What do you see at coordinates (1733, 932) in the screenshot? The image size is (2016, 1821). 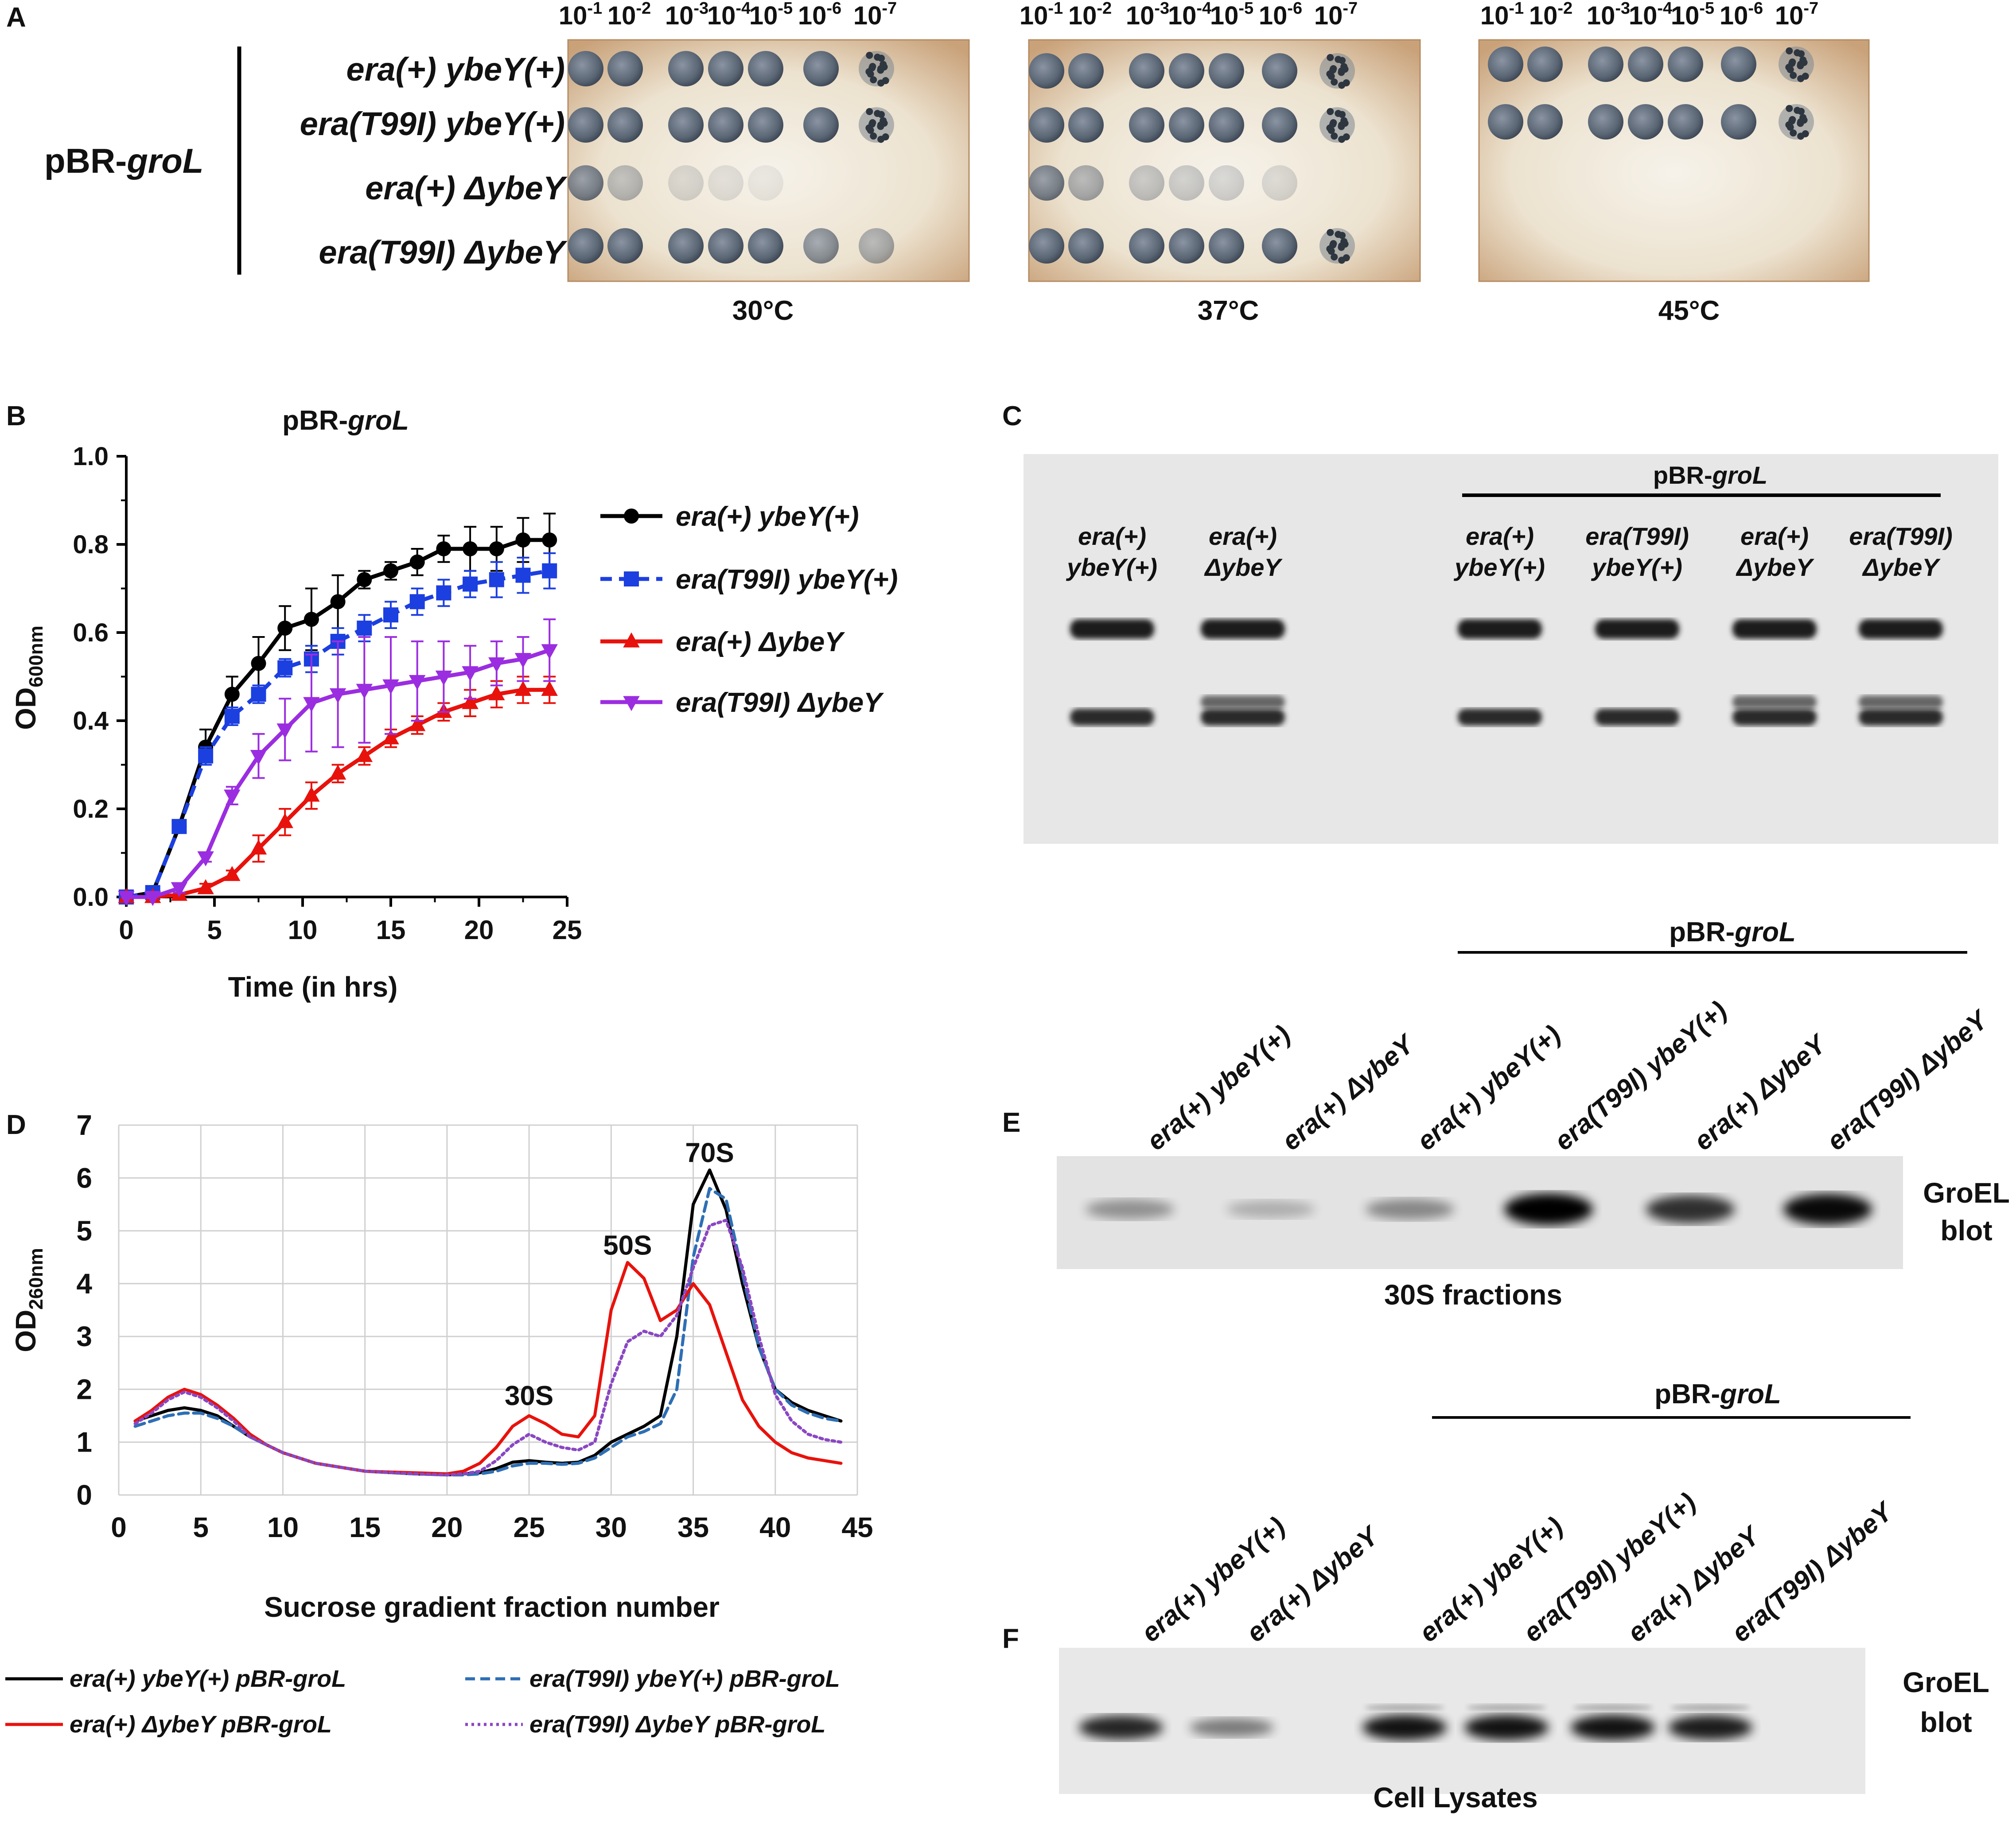 I see `blot-e-plasmid-label: pBR-groL` at bounding box center [1733, 932].